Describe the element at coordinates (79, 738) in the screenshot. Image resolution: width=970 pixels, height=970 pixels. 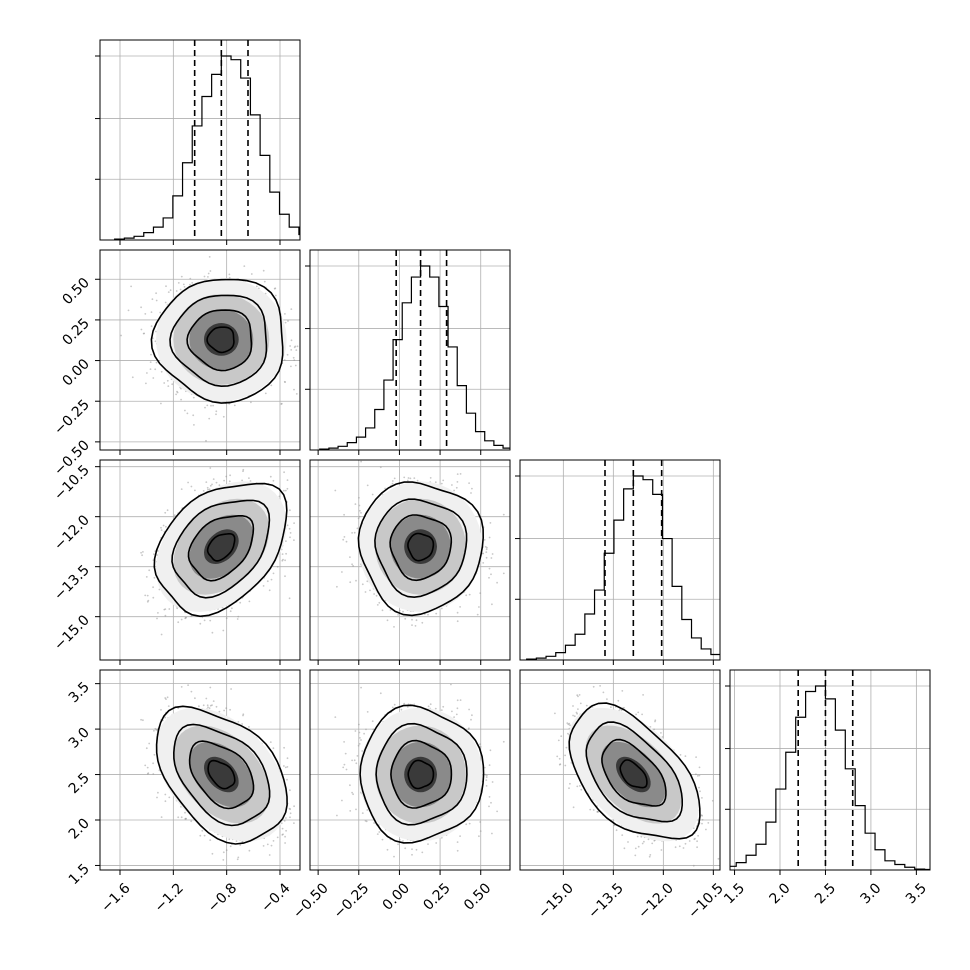
I see `y-tick-label: 3.0` at that location.